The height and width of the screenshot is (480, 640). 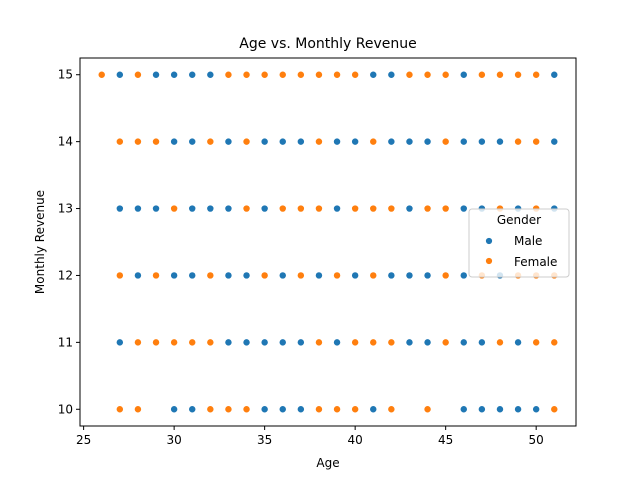 I want to click on x-tick-label: 25, so click(x=83, y=440).